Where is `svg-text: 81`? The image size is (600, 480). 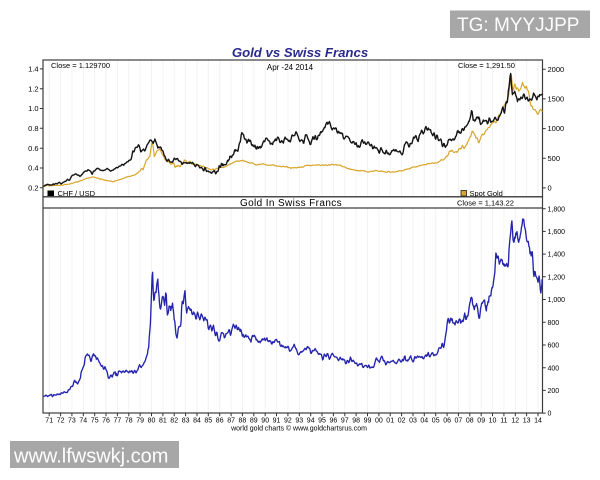 svg-text: 81 is located at coordinates (163, 421).